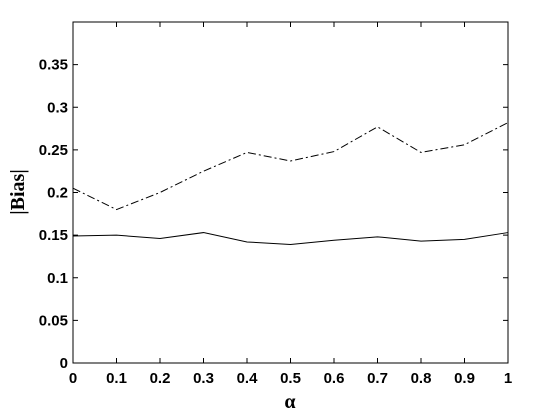 The width and height of the screenshot is (560, 414). What do you see at coordinates (160, 378) in the screenshot?
I see `x-tick-label: 0.2` at bounding box center [160, 378].